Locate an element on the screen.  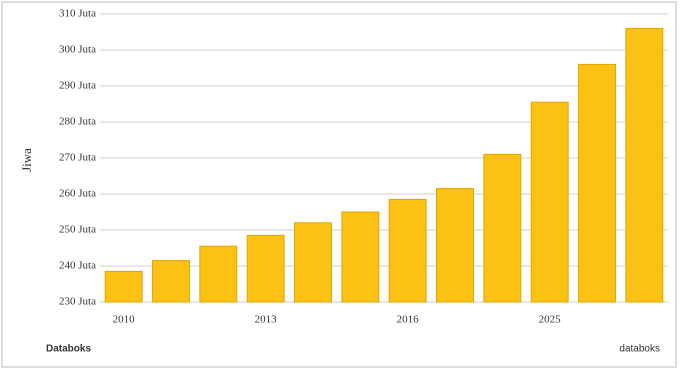
y-tick-label: 300 Juta is located at coordinates (77, 50).